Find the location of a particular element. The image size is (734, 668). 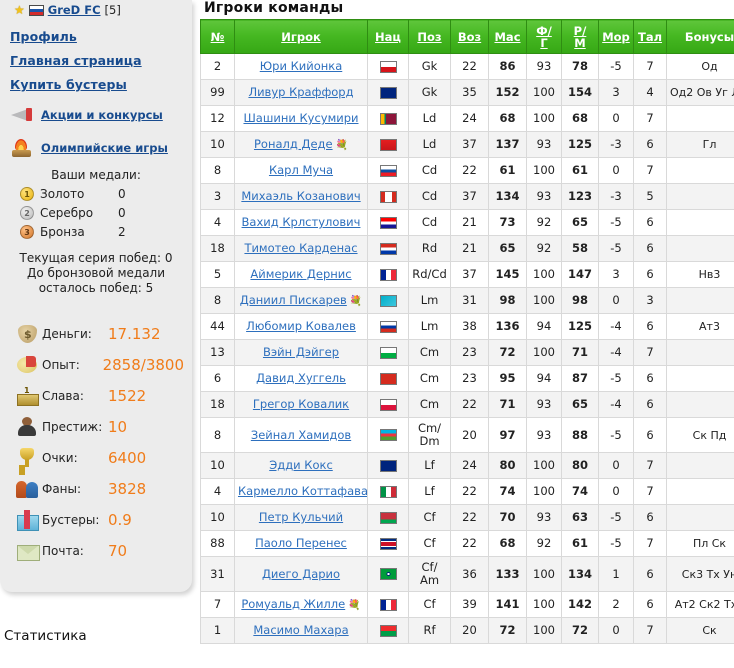

cell-player-name: Паоло Перенес is located at coordinates (301, 543).